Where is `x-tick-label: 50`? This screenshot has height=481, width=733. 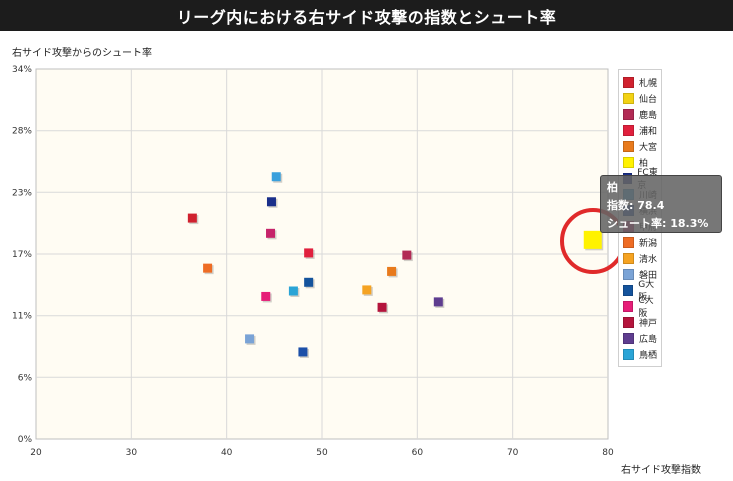
x-tick-label: 50 is located at coordinates (322, 453).